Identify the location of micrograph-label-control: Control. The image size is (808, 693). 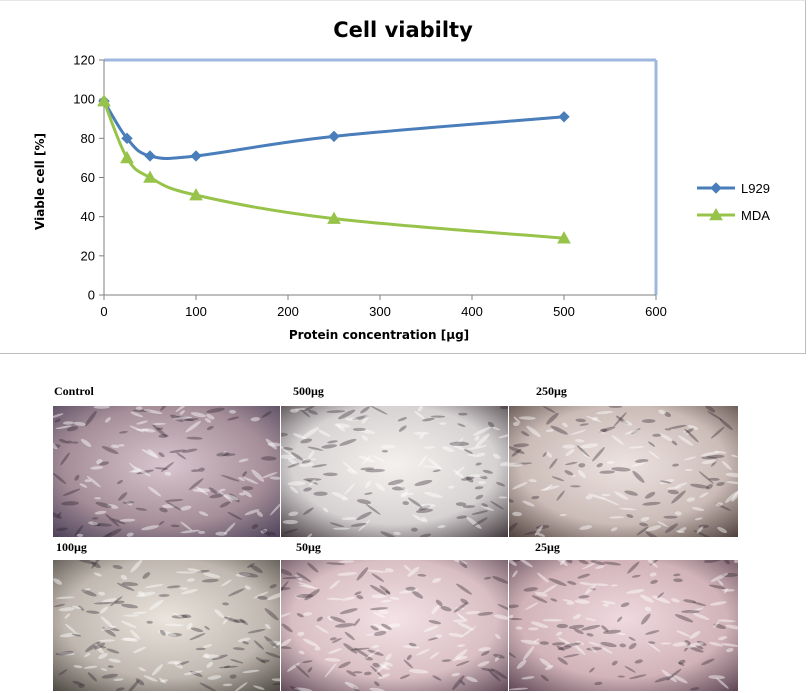
(74, 391).